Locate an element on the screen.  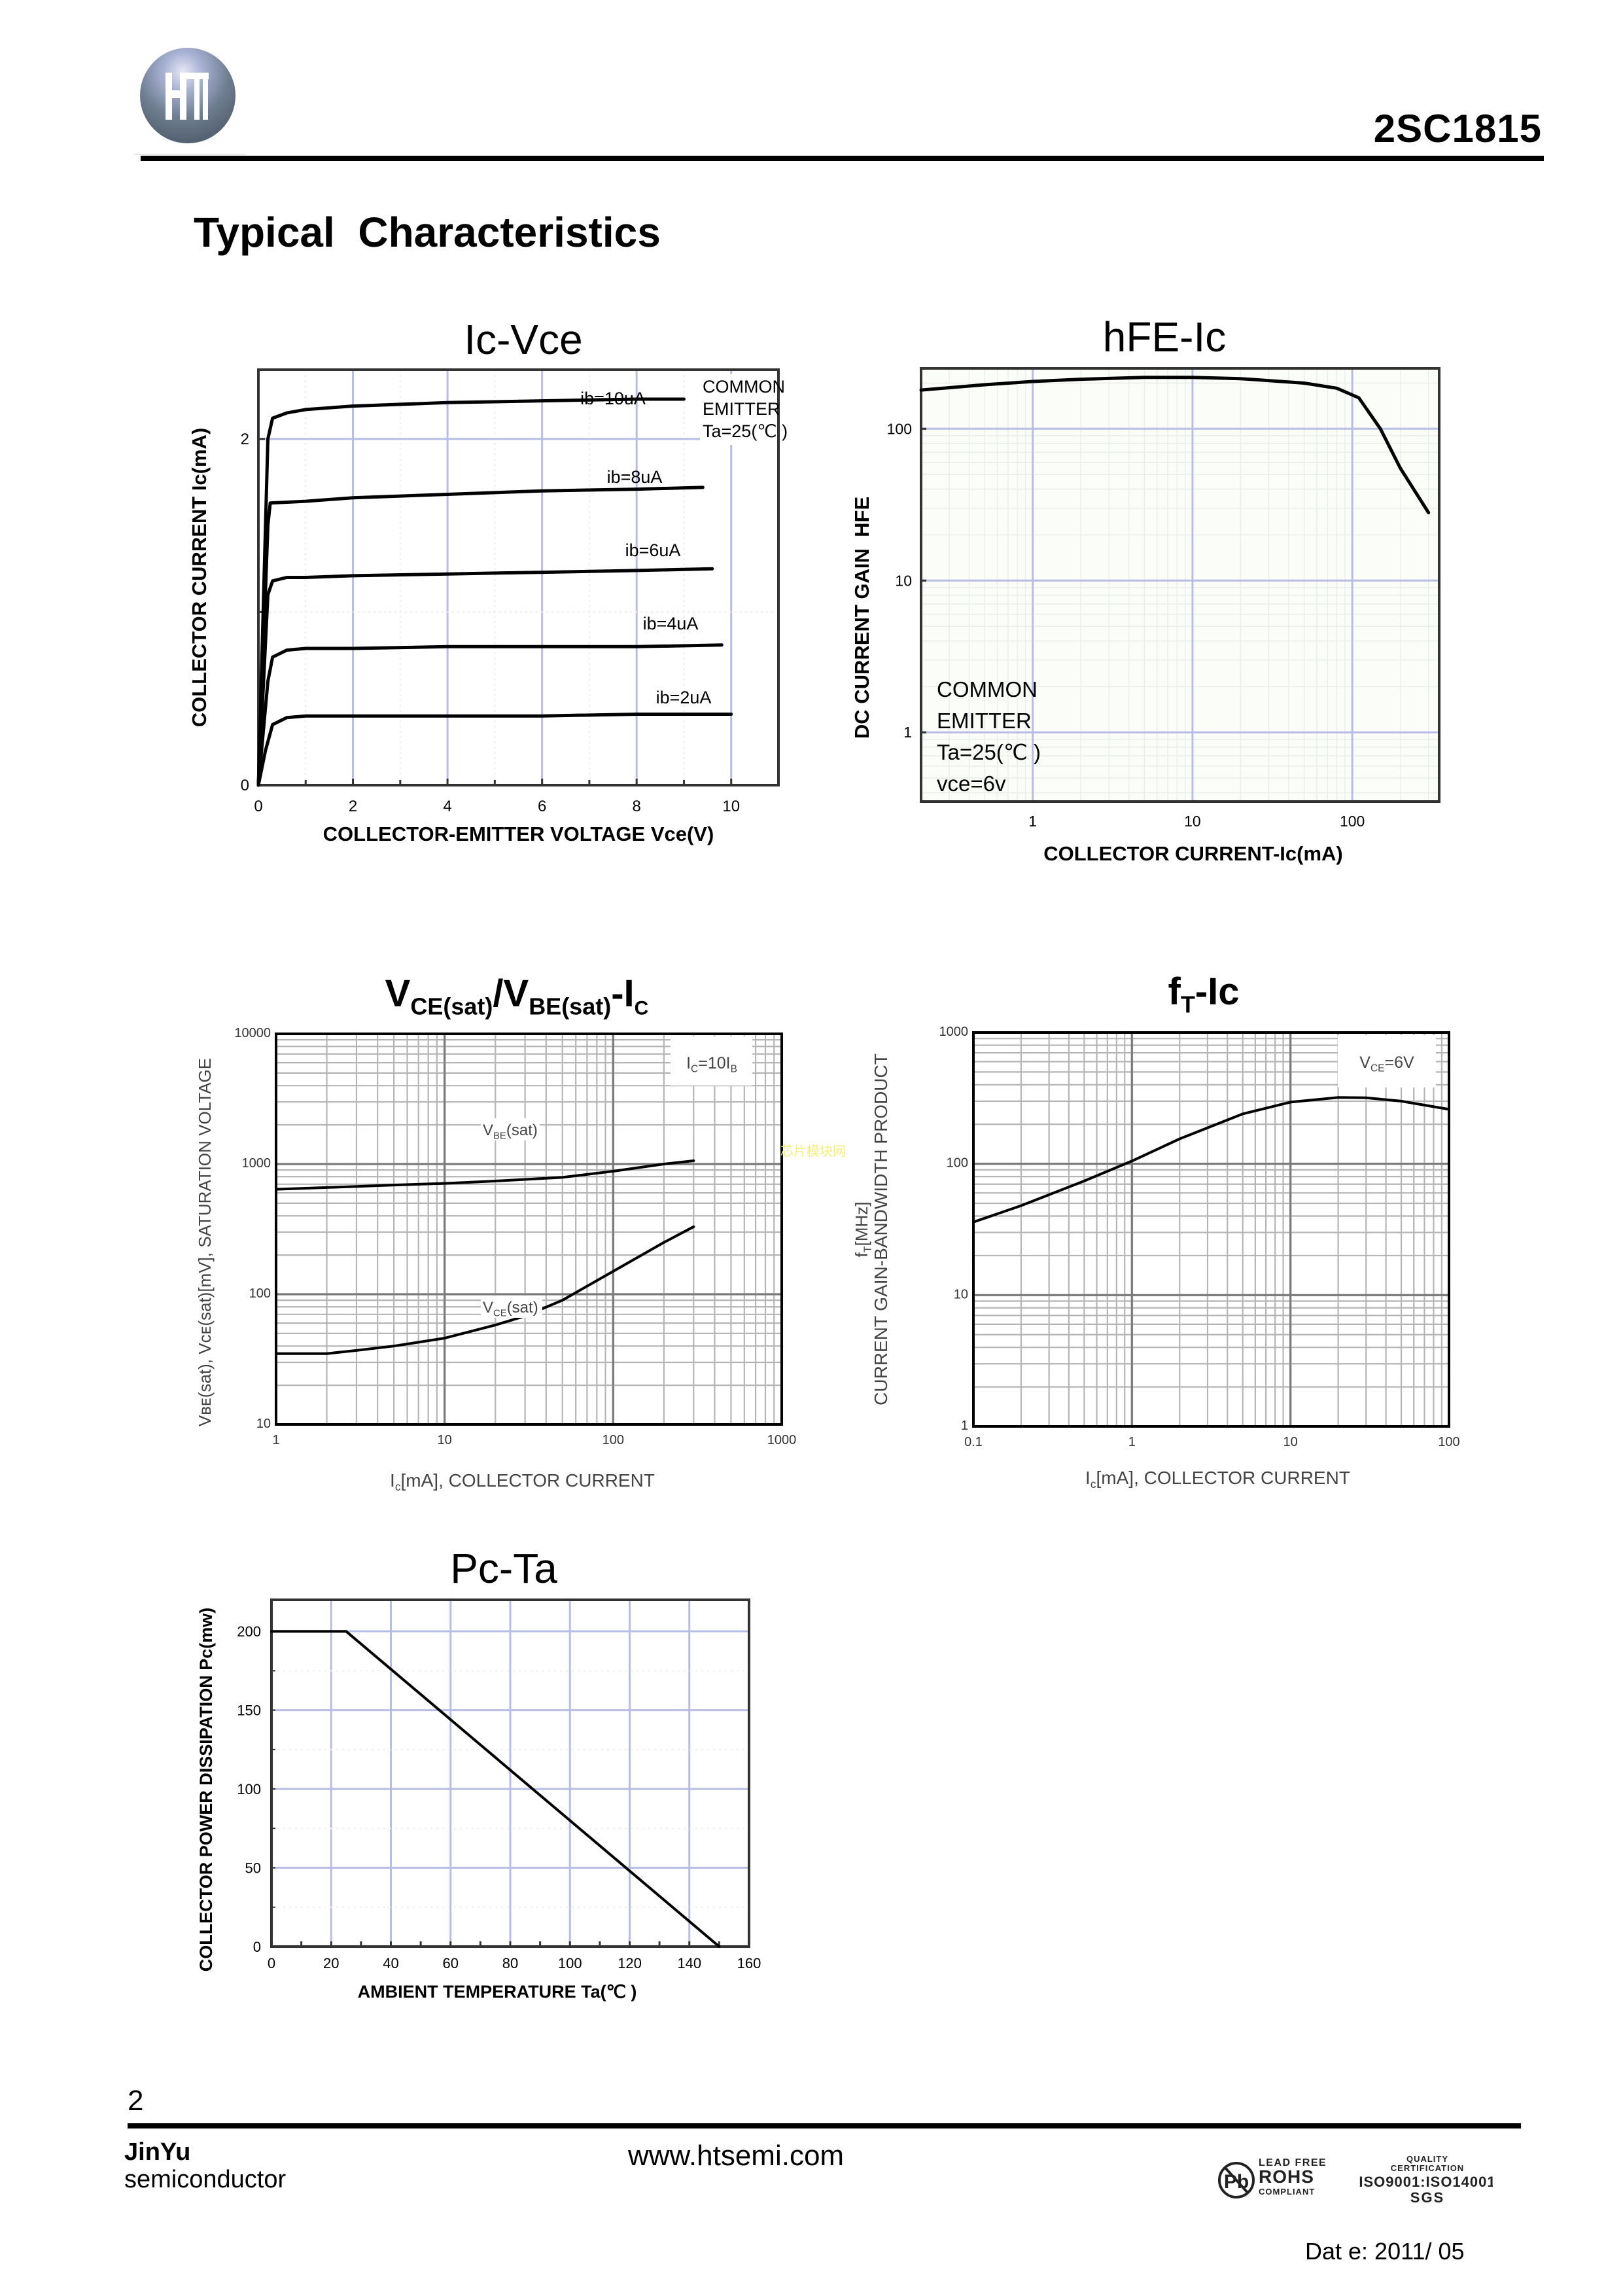
part-number: 2SC1815 is located at coordinates (1458, 128).